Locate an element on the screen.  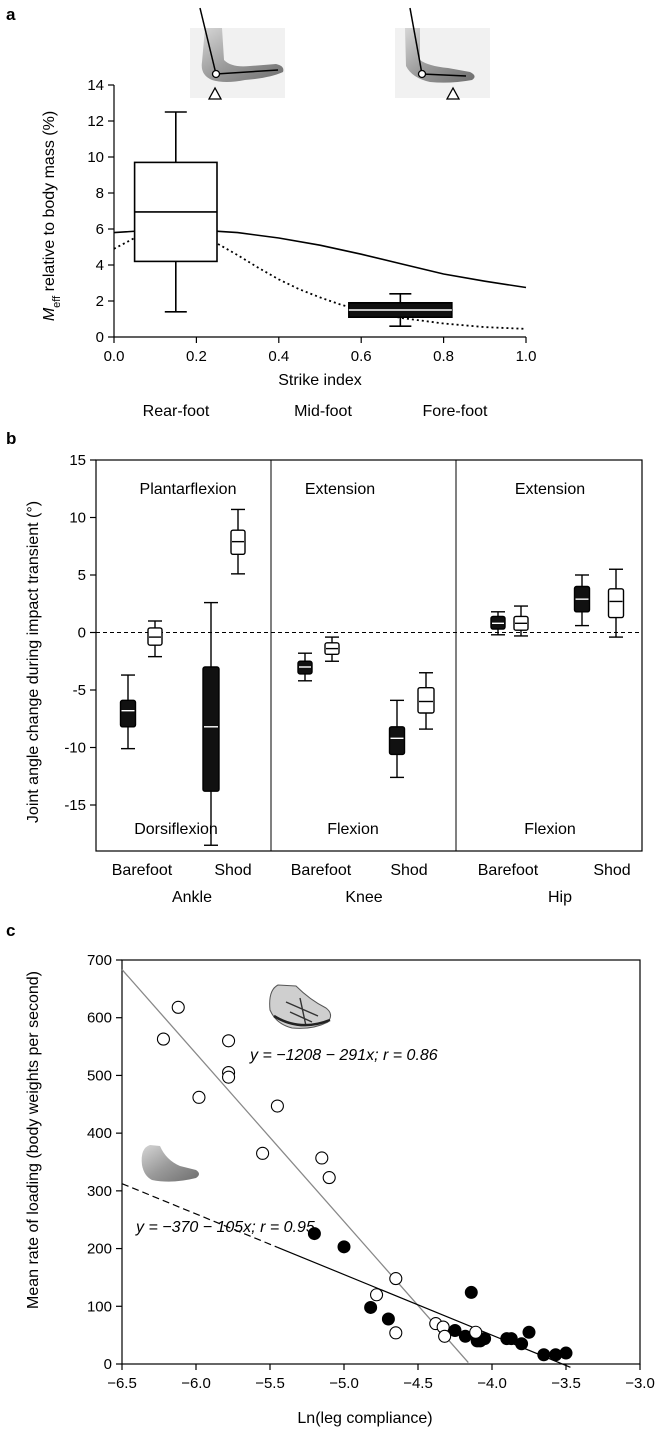
y-tick-label-c: 400 is located at coordinates (99, 1133).